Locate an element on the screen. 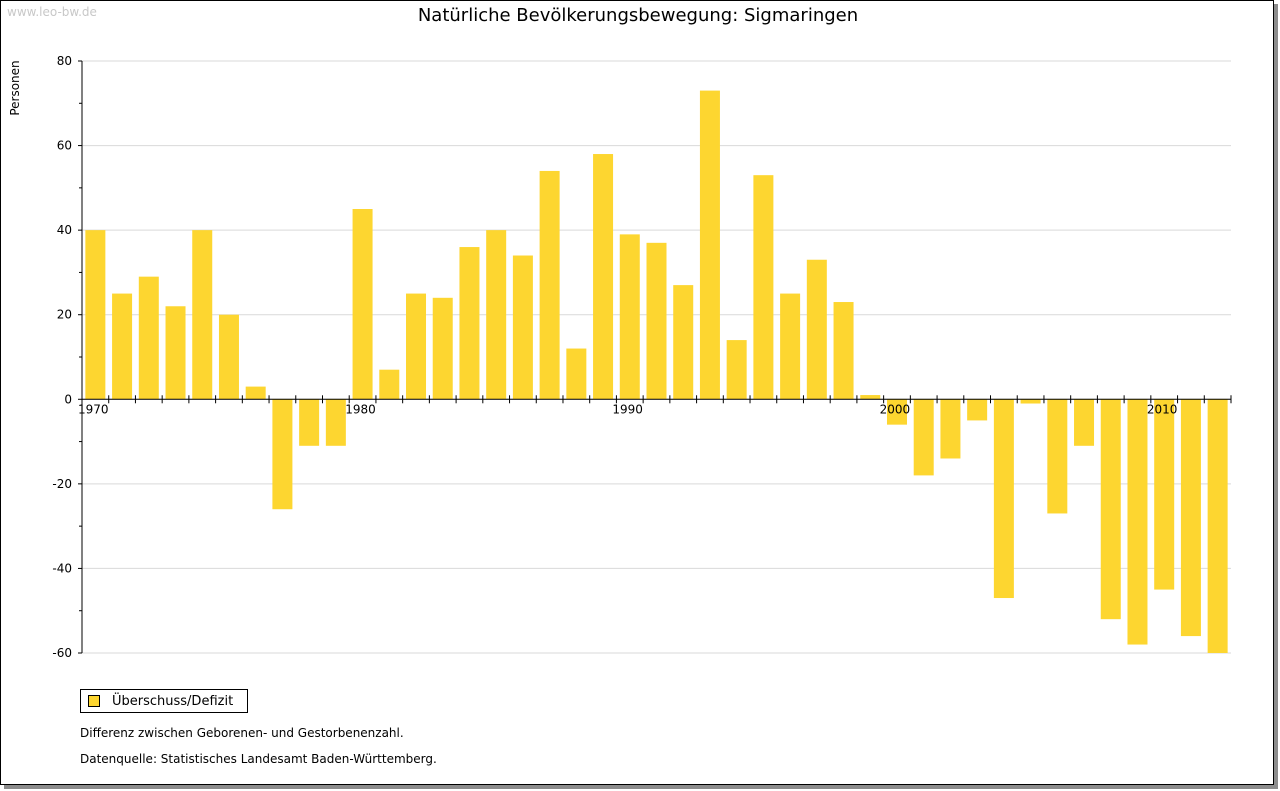 This screenshot has width=1280, height=791. y-tick-label: -60 is located at coordinates (62, 653).